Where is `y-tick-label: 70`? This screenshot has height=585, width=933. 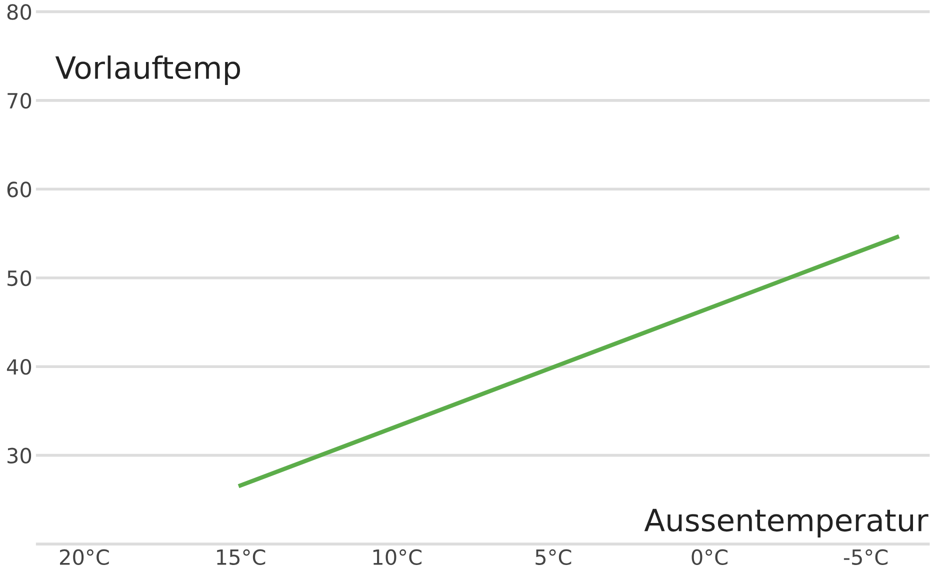
y-tick-label: 70 is located at coordinates (20, 100).